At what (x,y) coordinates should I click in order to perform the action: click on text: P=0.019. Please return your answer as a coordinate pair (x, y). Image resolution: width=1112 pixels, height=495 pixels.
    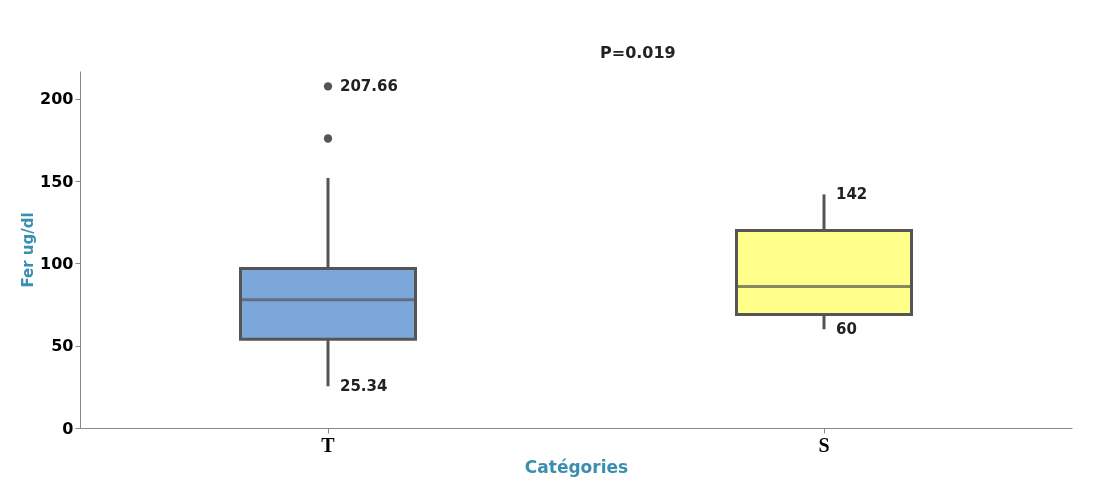
    Looking at the image, I should click on (638, 52).